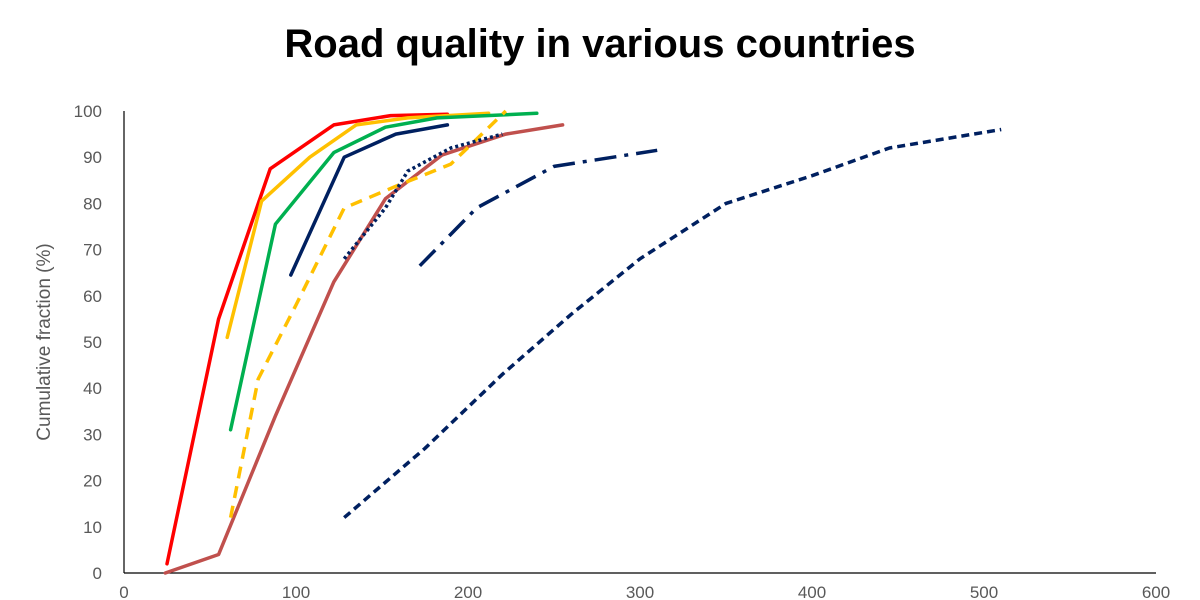 The image size is (1200, 600). I want to click on x-tick-label: 500, so click(984, 591).